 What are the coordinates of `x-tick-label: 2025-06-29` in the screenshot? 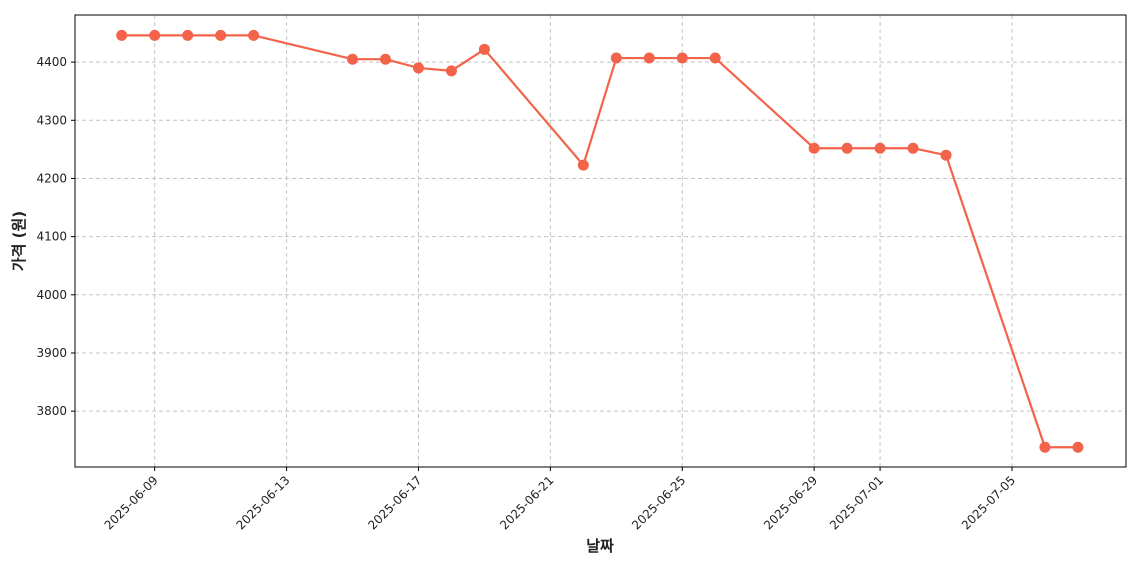 It's located at (790, 502).